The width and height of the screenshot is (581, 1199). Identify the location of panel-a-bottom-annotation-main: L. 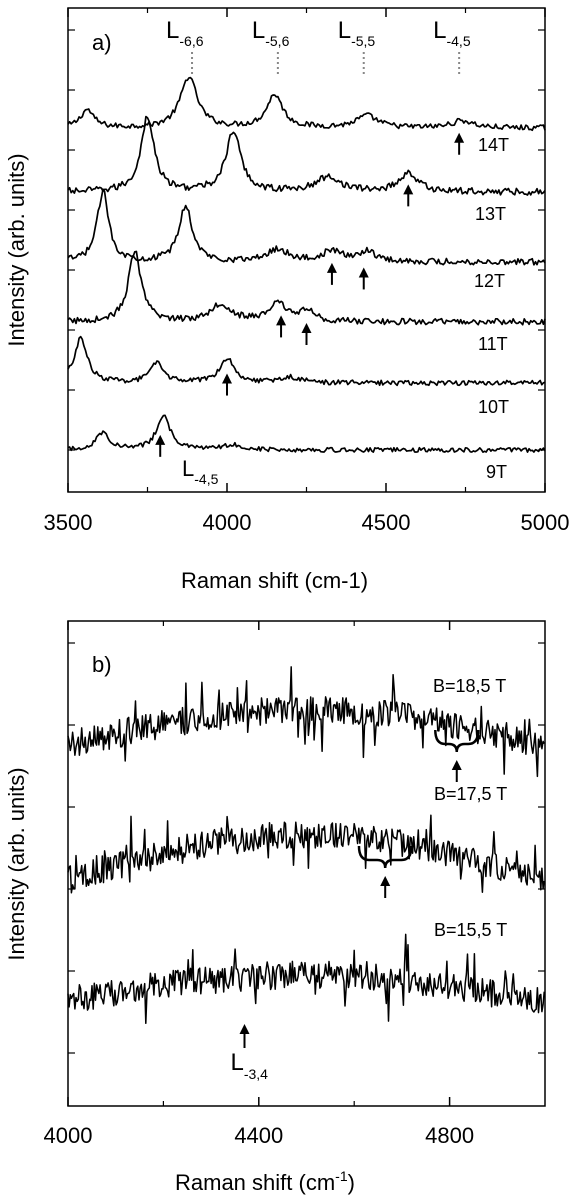
(188, 468).